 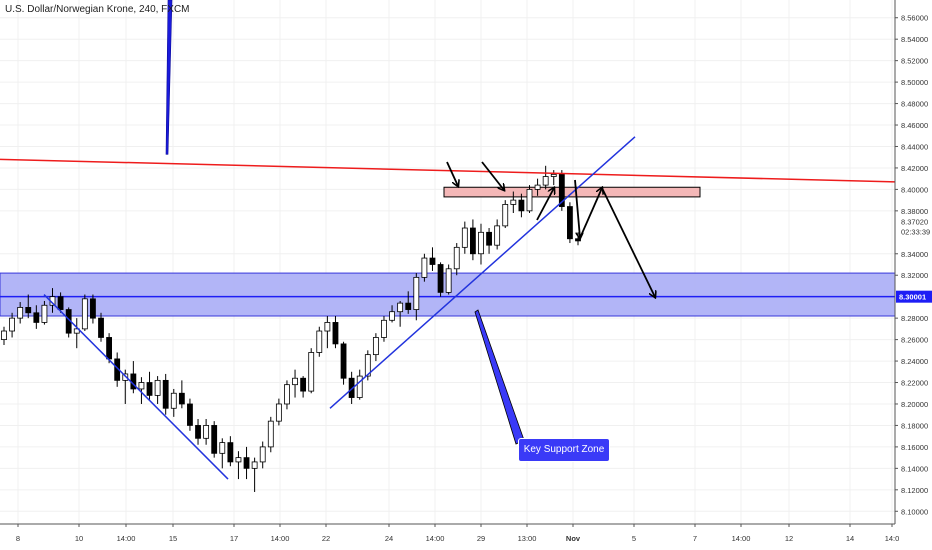 I want to click on price-tick-label: 8.32000, so click(x=914, y=275).